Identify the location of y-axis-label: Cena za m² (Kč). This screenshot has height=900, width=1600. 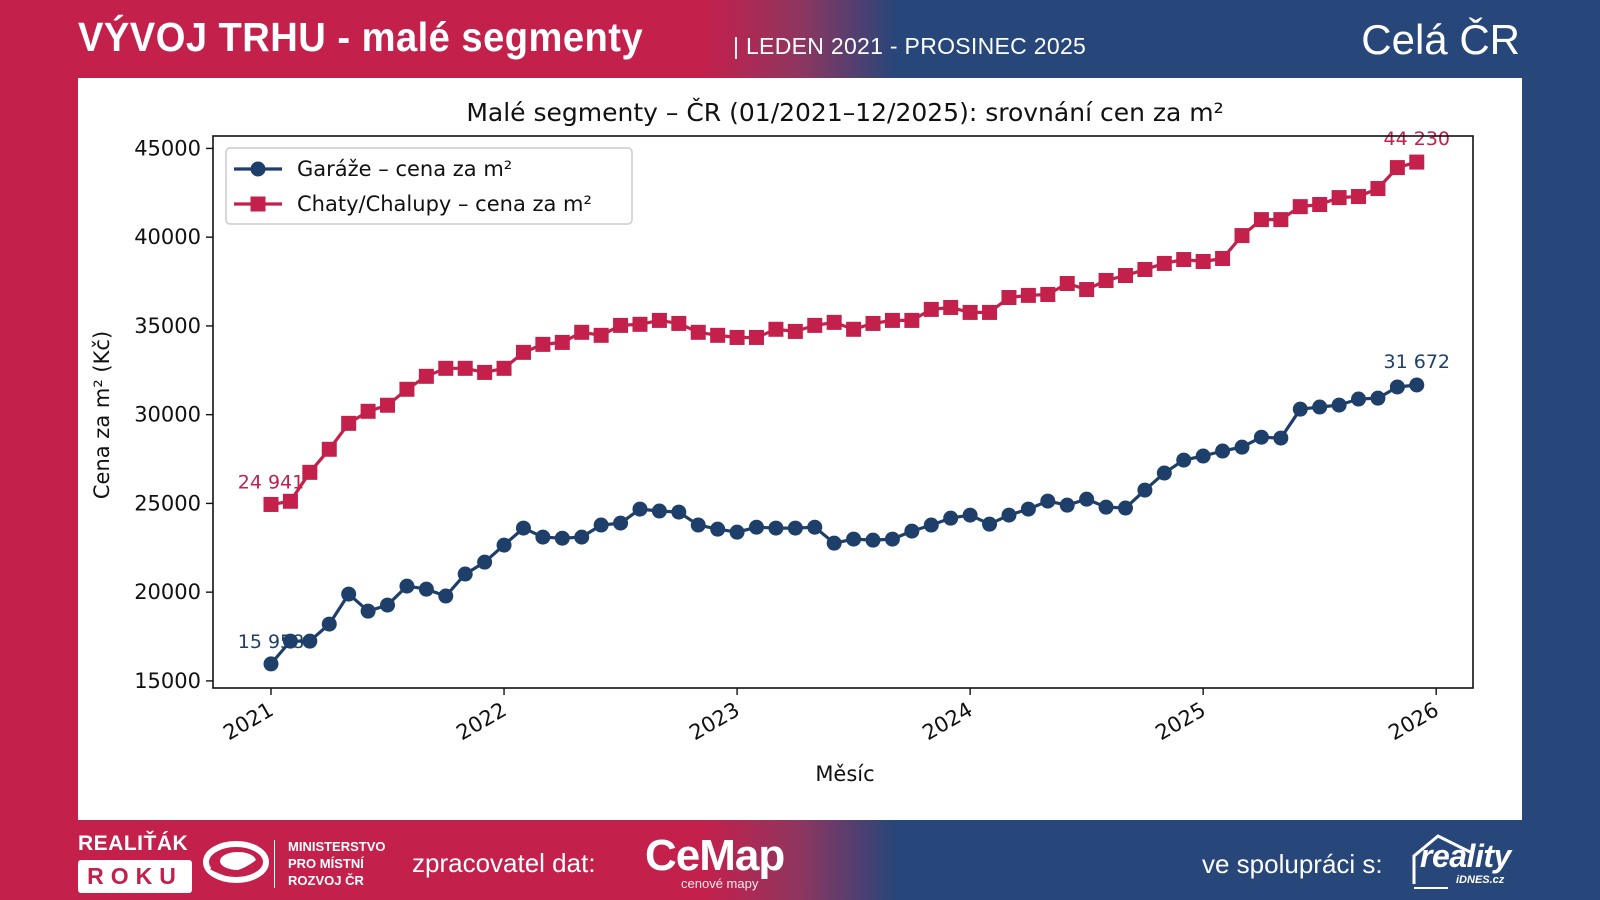
(102, 415).